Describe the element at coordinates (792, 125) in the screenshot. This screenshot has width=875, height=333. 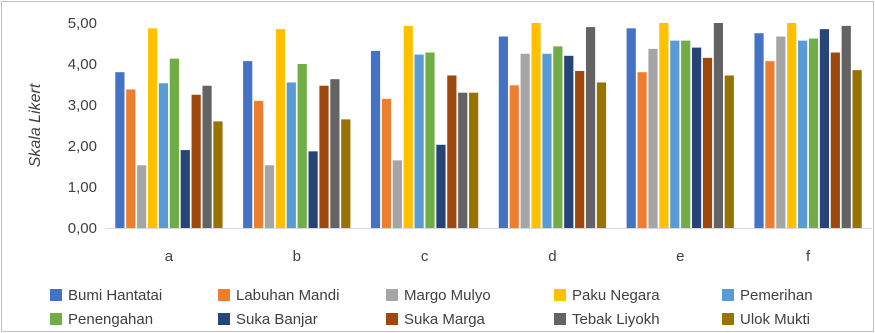
I see `bar-f-paku-negara` at that location.